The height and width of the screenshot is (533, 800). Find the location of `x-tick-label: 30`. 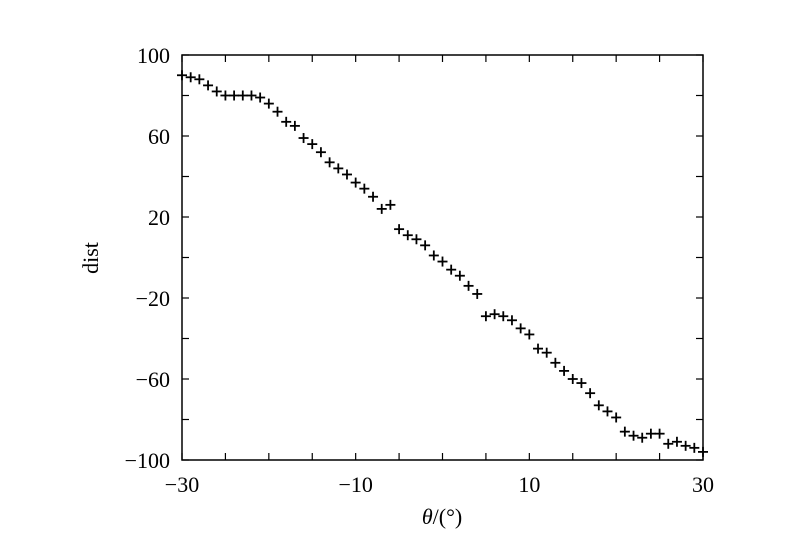

x-tick-label: 30 is located at coordinates (703, 484).